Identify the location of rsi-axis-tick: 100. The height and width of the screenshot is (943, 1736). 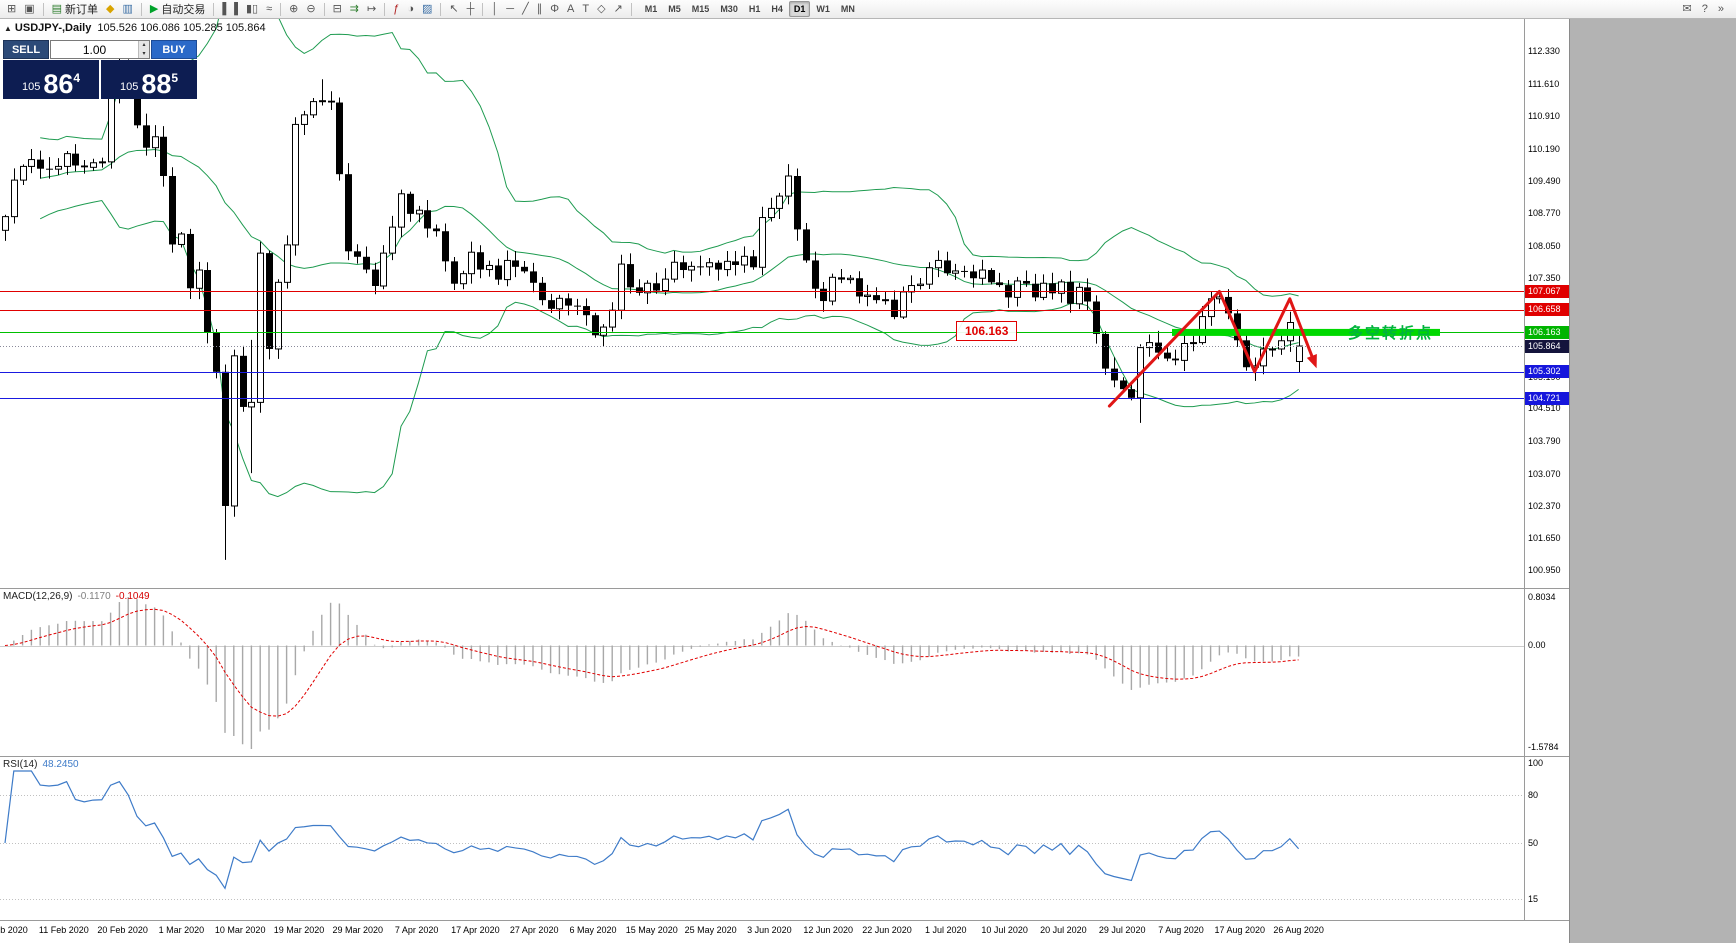
(1536, 763).